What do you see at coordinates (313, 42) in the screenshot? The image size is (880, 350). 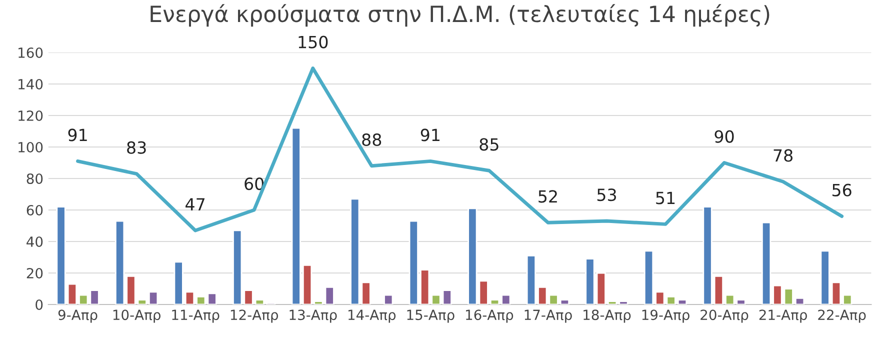 I see `data-label: 150` at bounding box center [313, 42].